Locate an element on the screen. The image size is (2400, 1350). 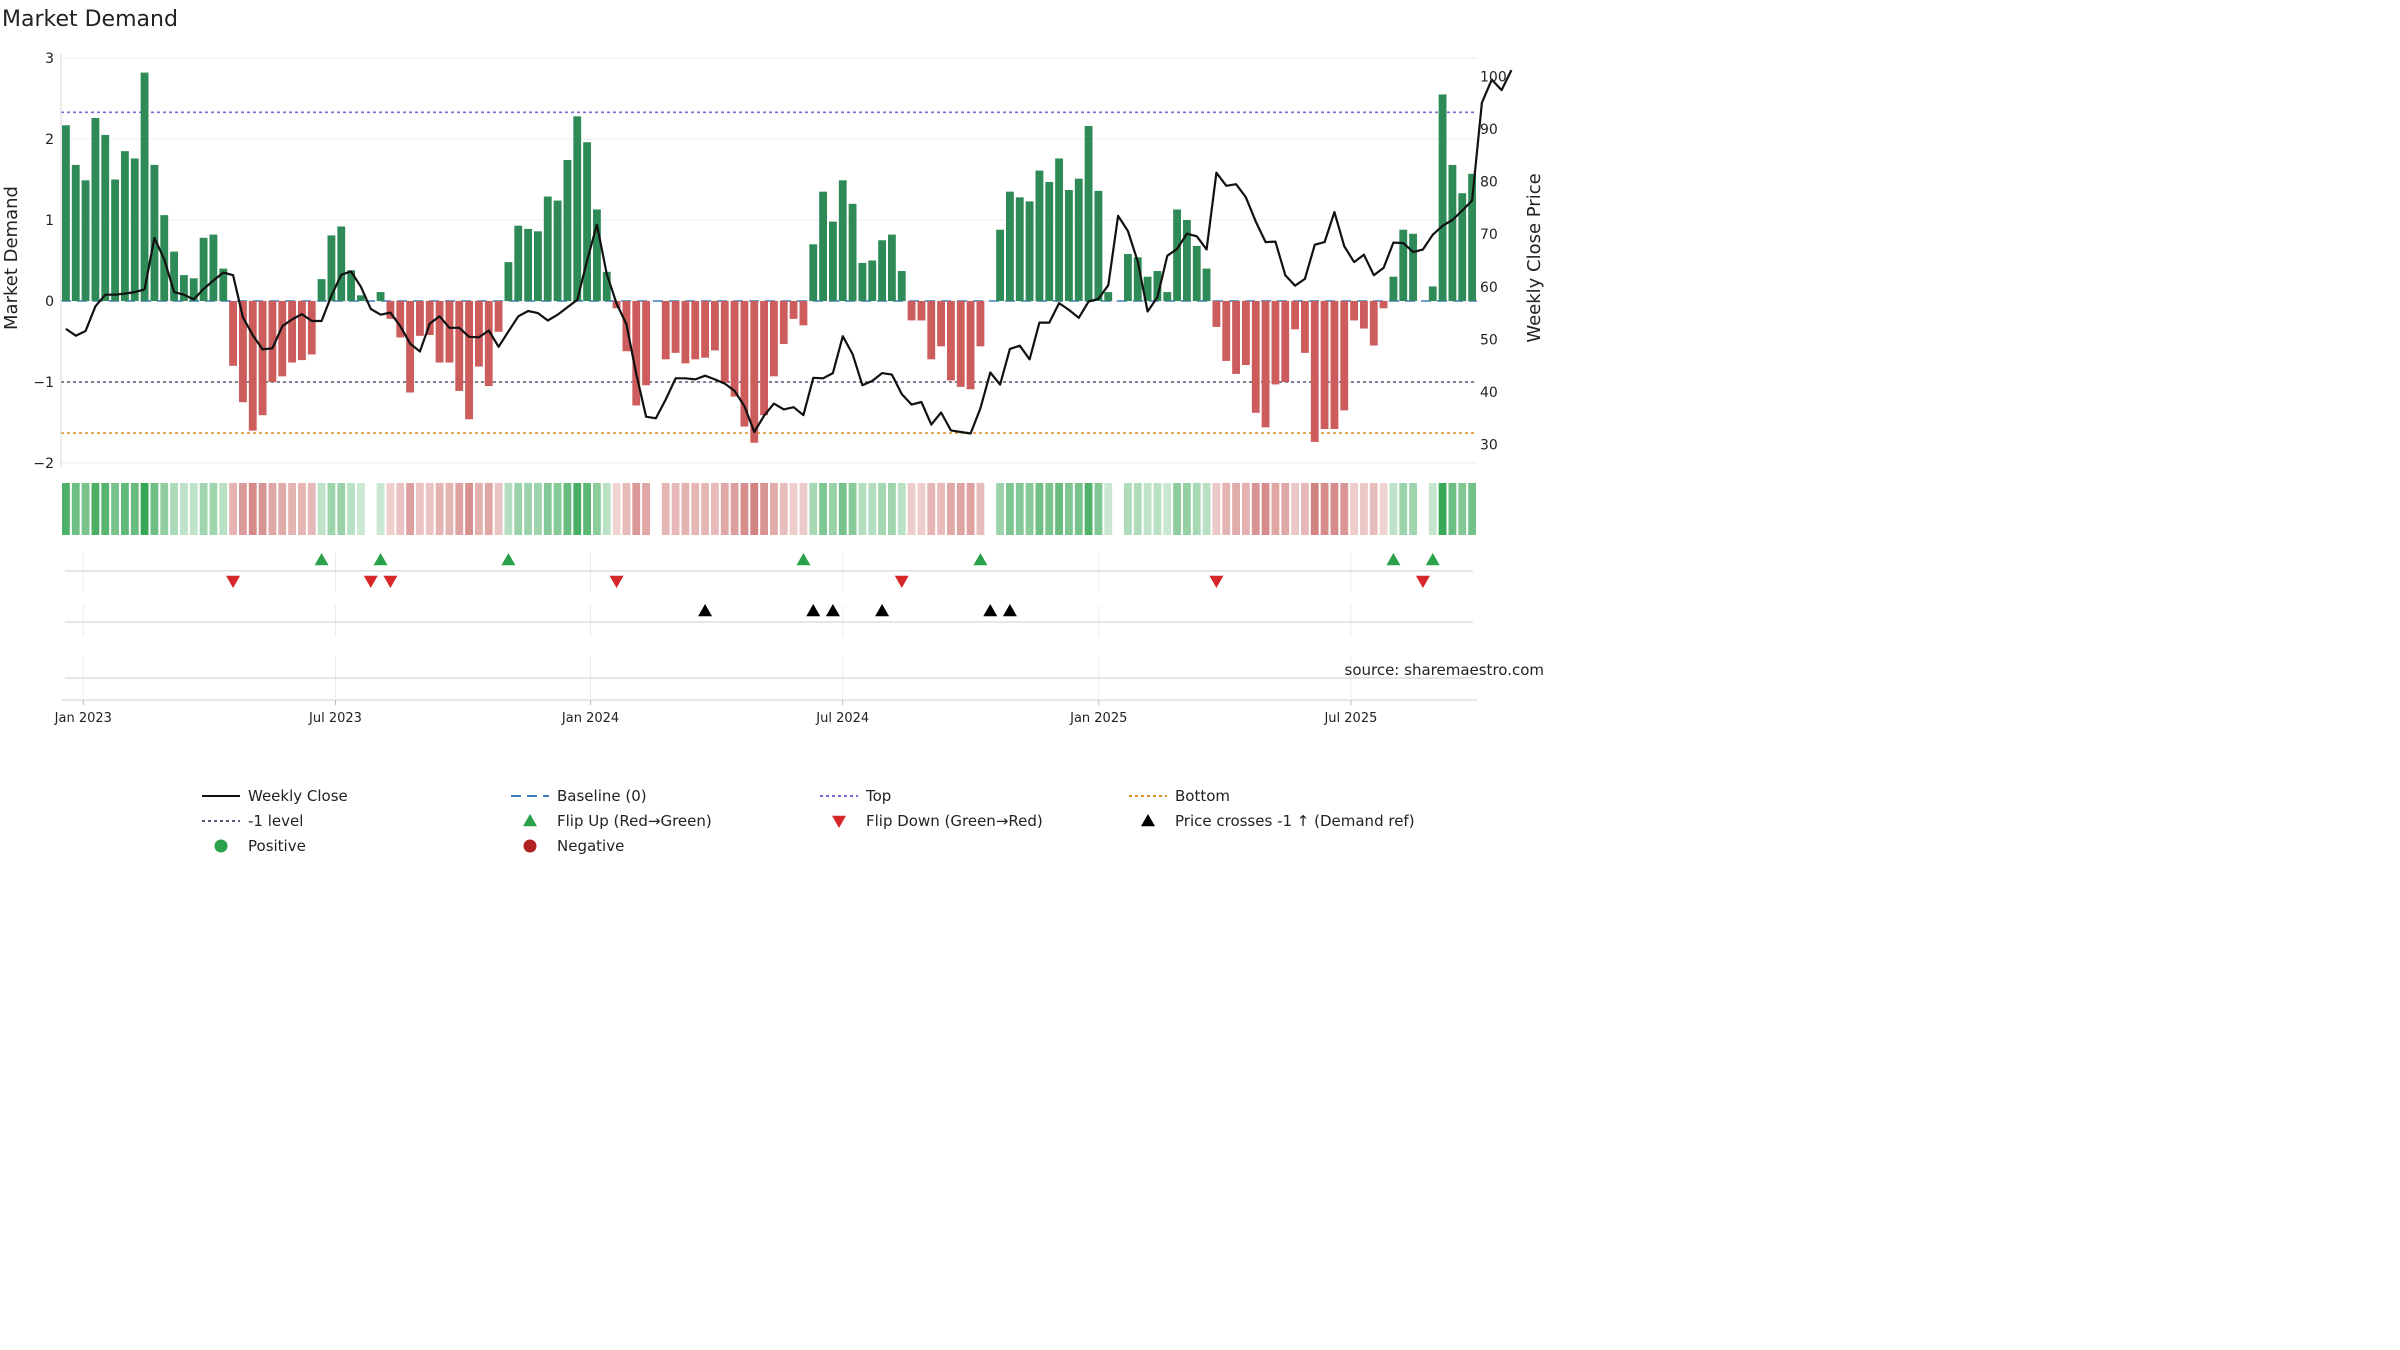
price-cross-panel is located at coordinates (769, 620).